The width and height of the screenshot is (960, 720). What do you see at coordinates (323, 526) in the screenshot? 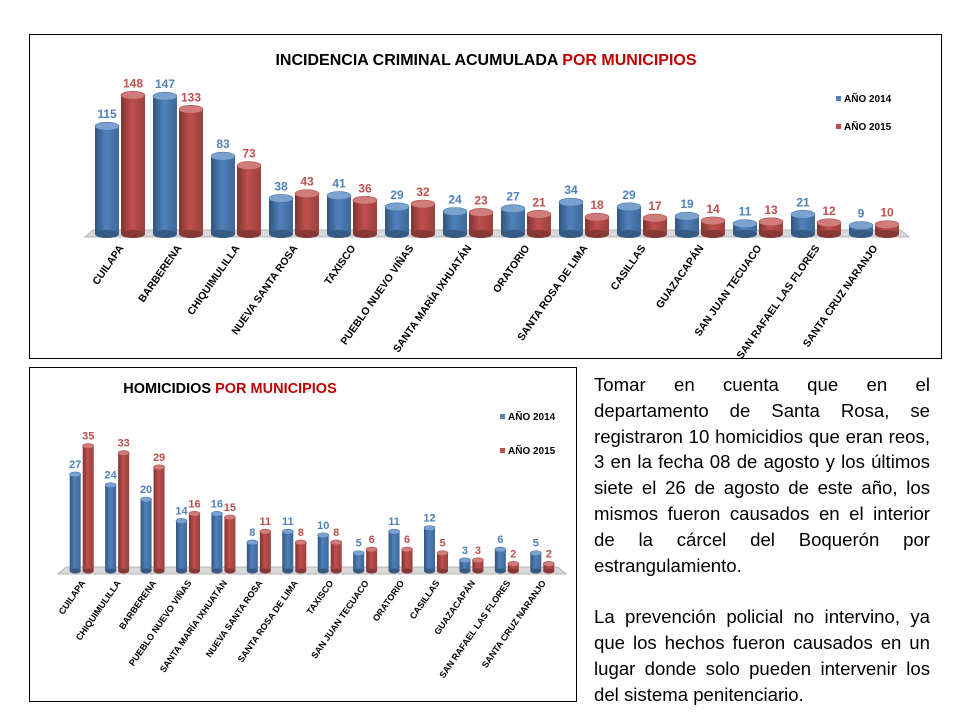
I see `data-label: 10` at bounding box center [323, 526].